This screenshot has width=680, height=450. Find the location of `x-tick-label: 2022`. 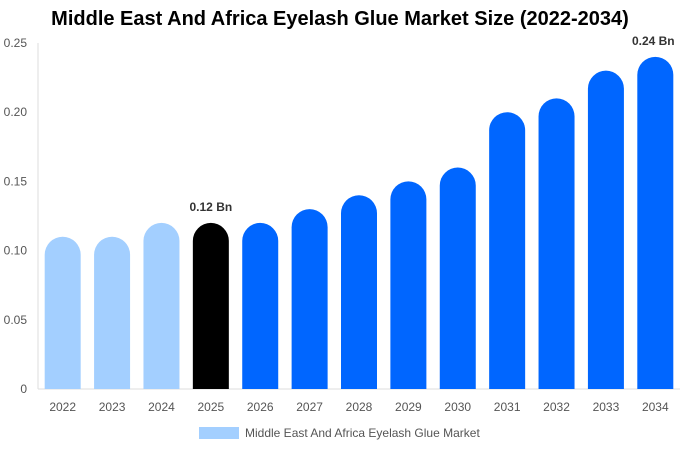

x-tick-label: 2022 is located at coordinates (62, 407).